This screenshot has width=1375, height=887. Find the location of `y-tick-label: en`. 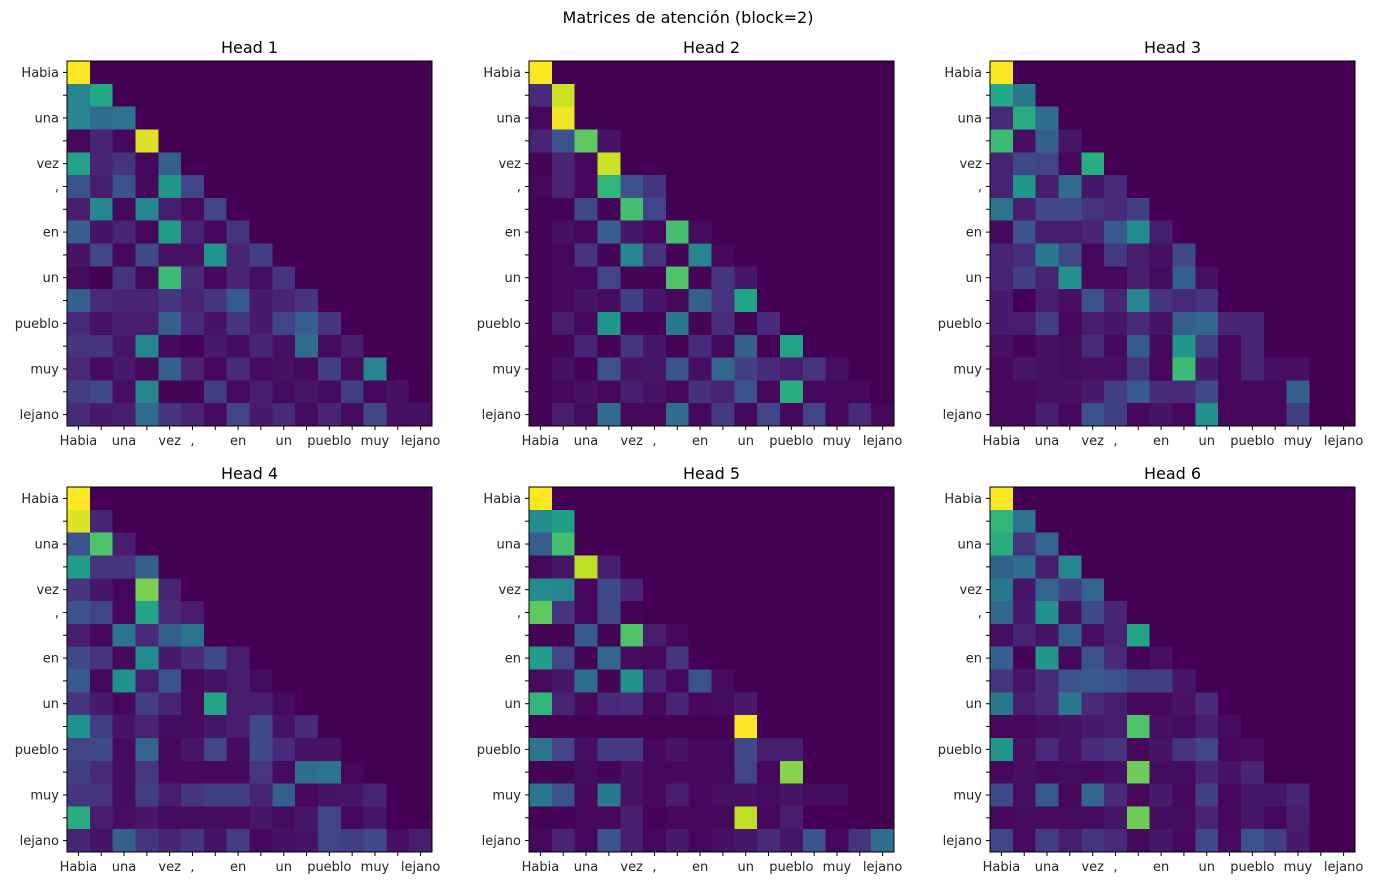

y-tick-label: en is located at coordinates (513, 233).